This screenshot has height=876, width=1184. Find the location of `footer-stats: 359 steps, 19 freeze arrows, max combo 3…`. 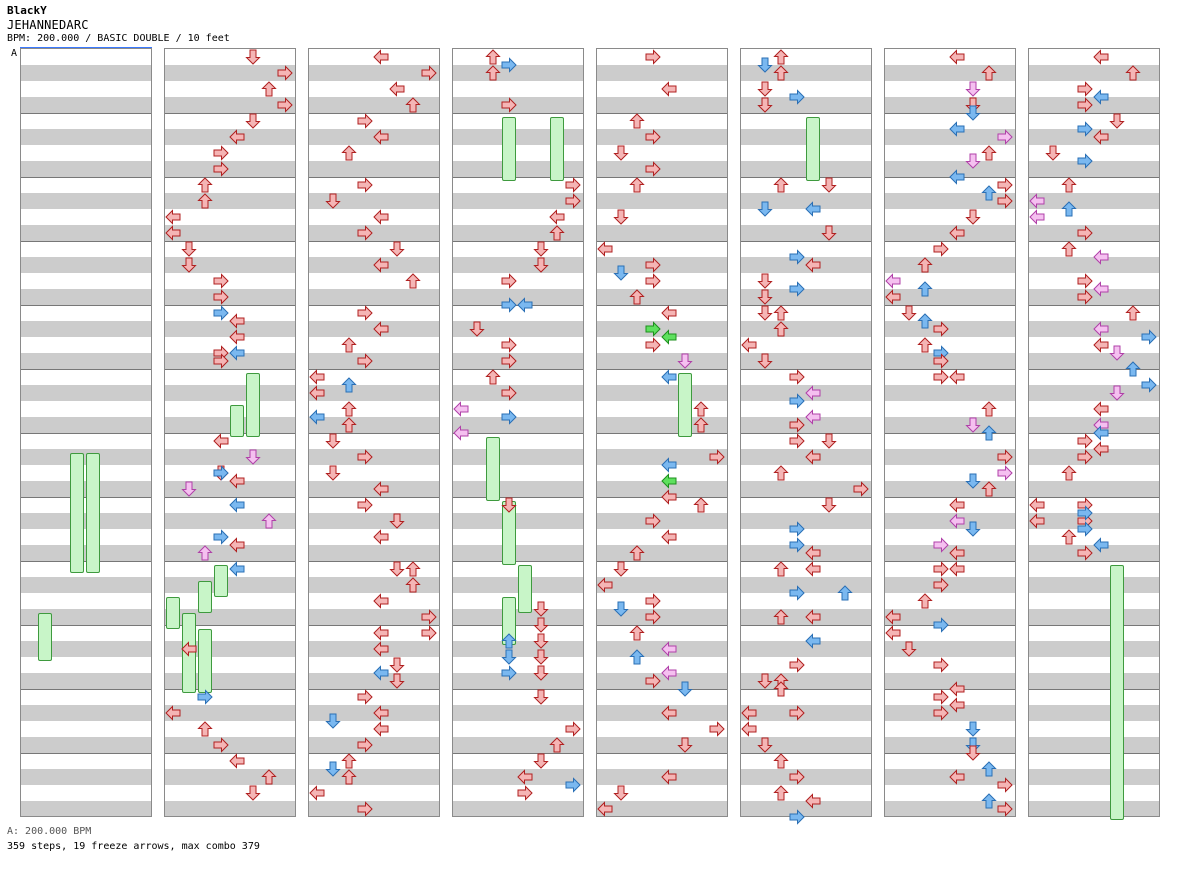

footer-stats: 359 steps, 19 freeze arrows, max combo 3… is located at coordinates (133, 846).